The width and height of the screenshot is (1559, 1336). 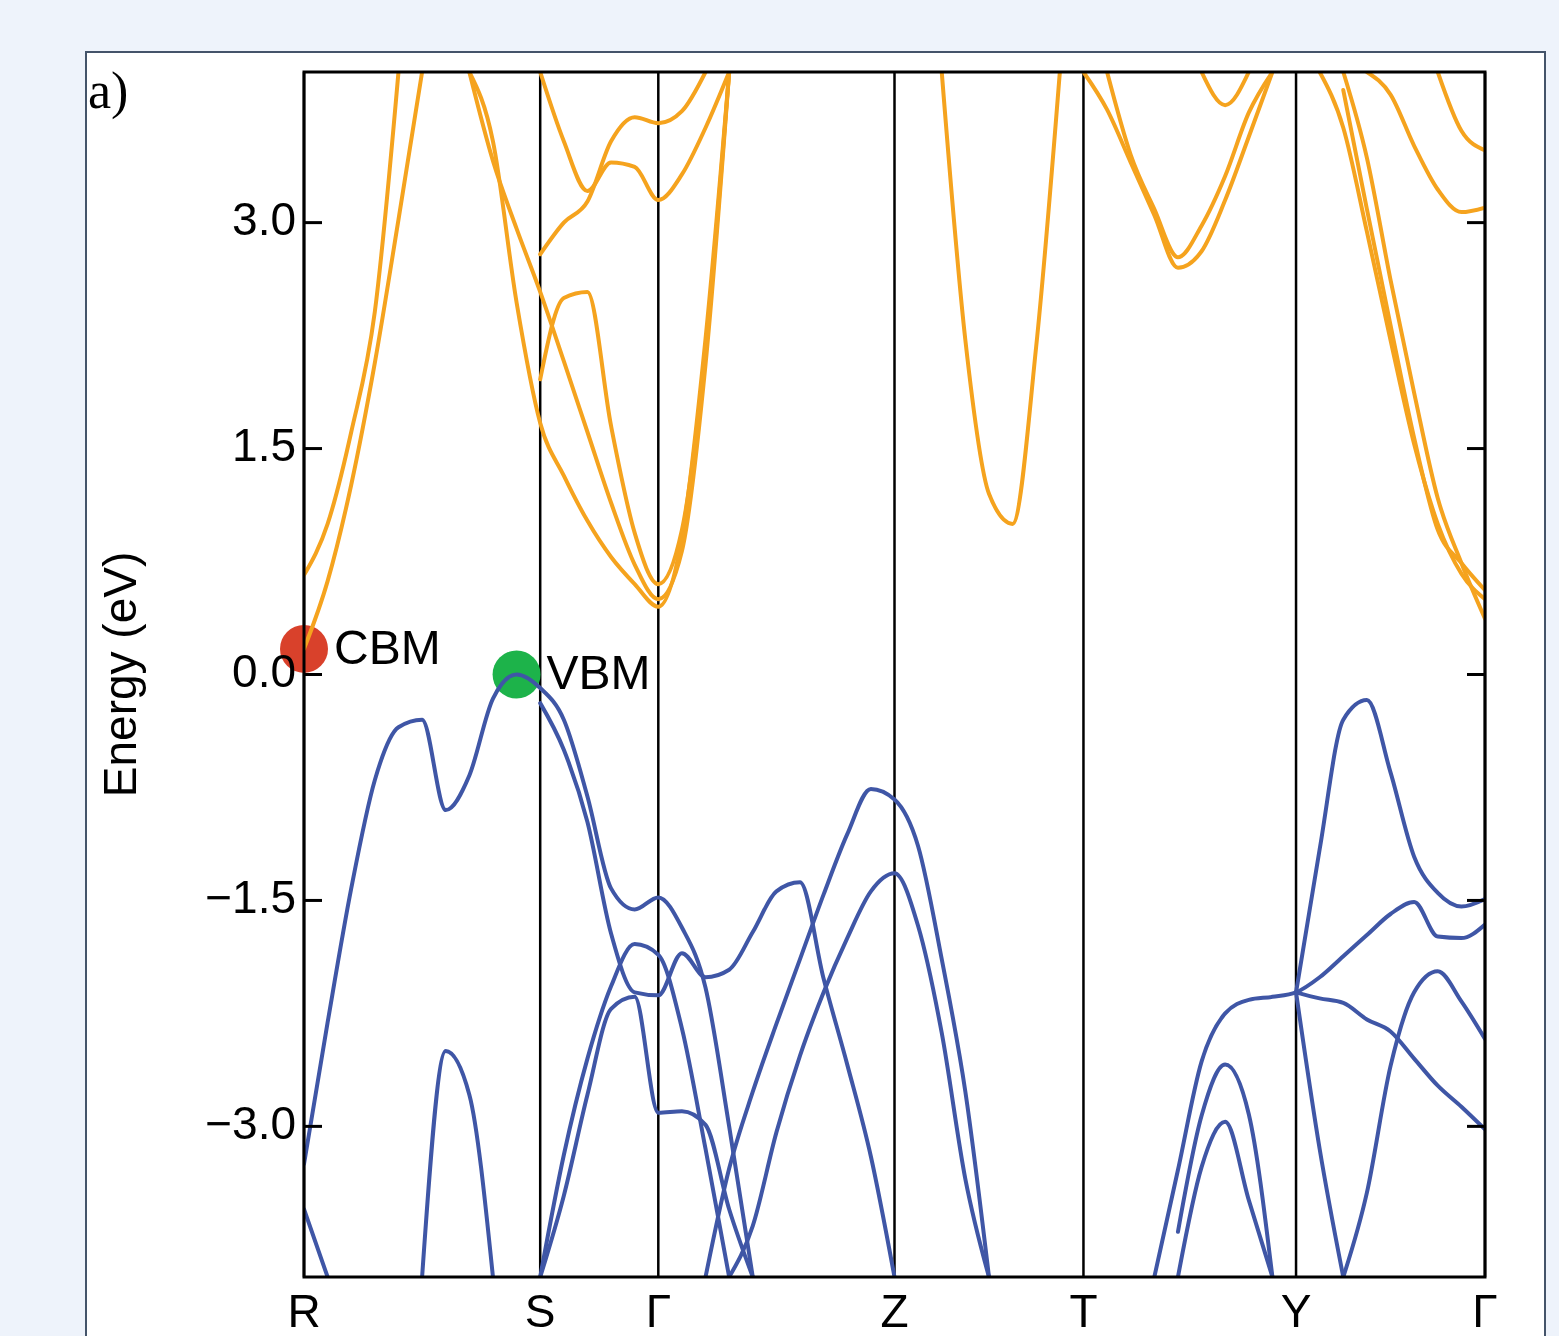 I want to click on text: a), so click(x=108, y=91).